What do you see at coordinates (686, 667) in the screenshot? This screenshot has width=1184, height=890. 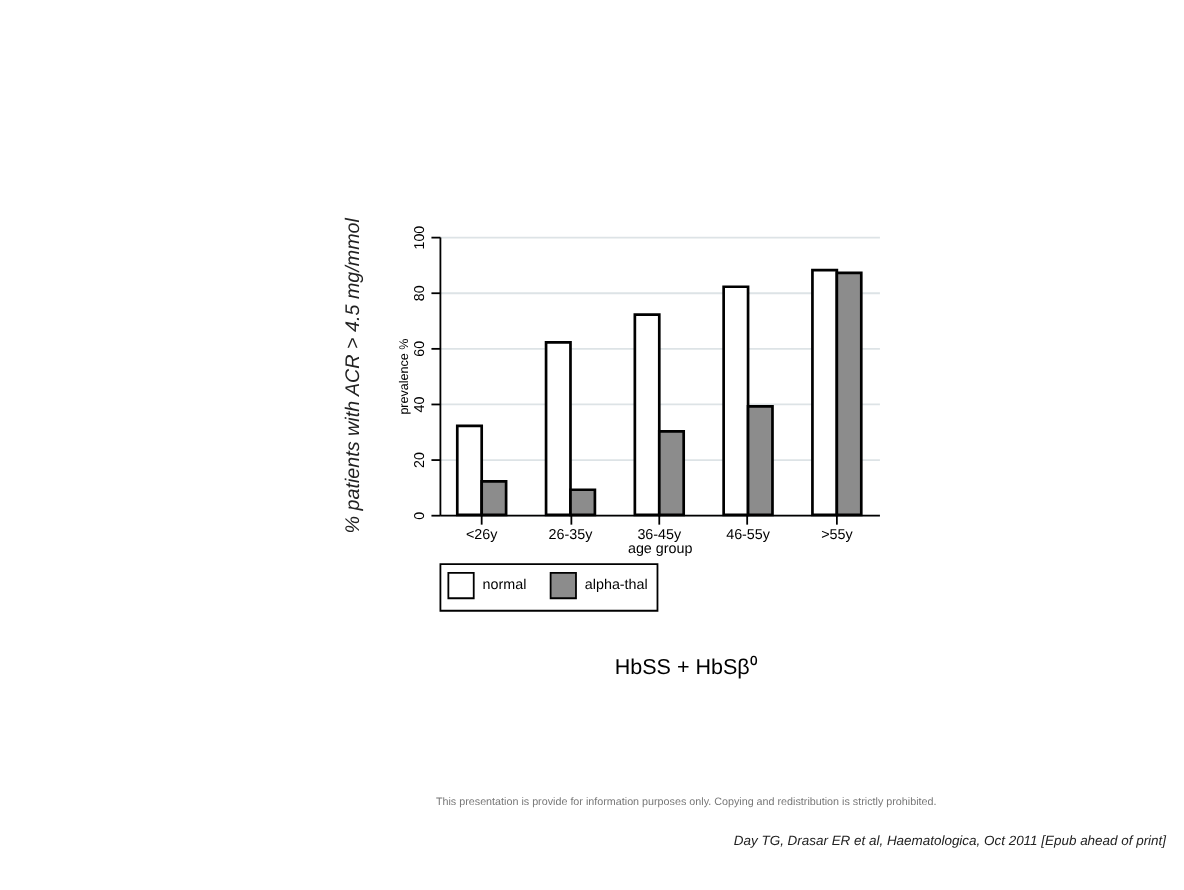 I see `text: HbSS + HbSβ⁰` at bounding box center [686, 667].